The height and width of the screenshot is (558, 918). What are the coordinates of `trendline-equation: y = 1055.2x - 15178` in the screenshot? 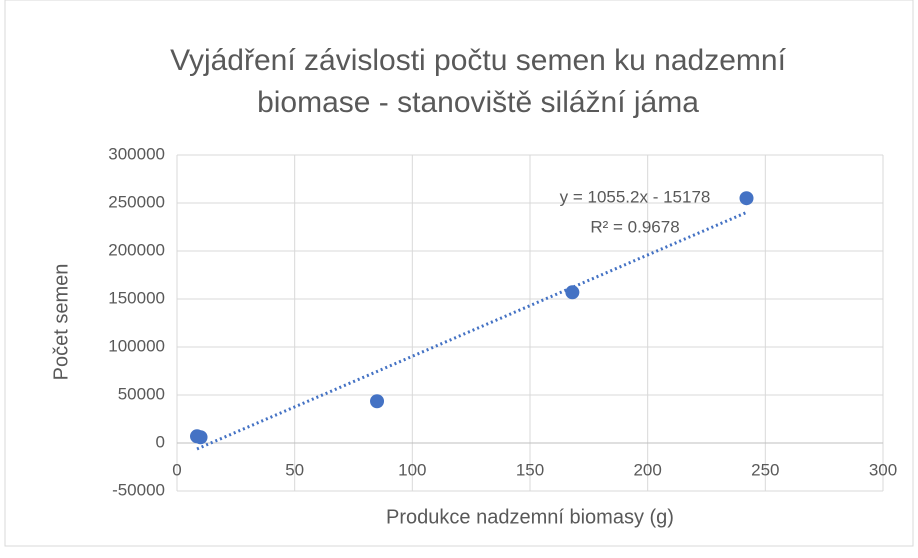 It's located at (635, 196).